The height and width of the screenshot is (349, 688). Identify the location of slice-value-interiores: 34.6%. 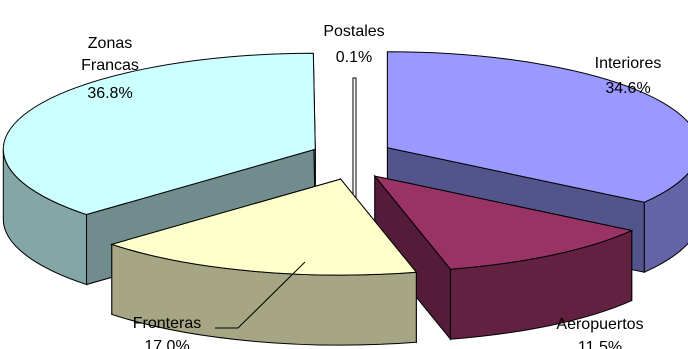
(627, 88).